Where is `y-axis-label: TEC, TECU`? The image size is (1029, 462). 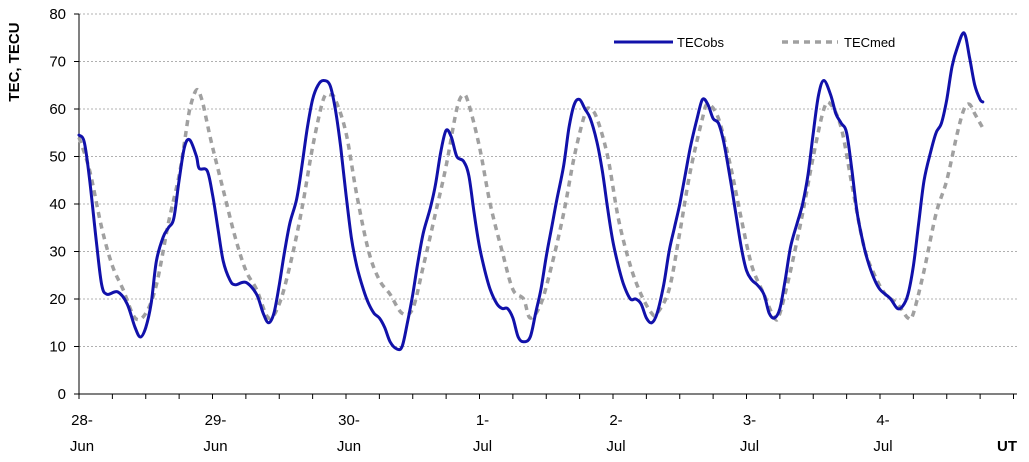
y-axis-label: TEC, TECU is located at coordinates (14, 61).